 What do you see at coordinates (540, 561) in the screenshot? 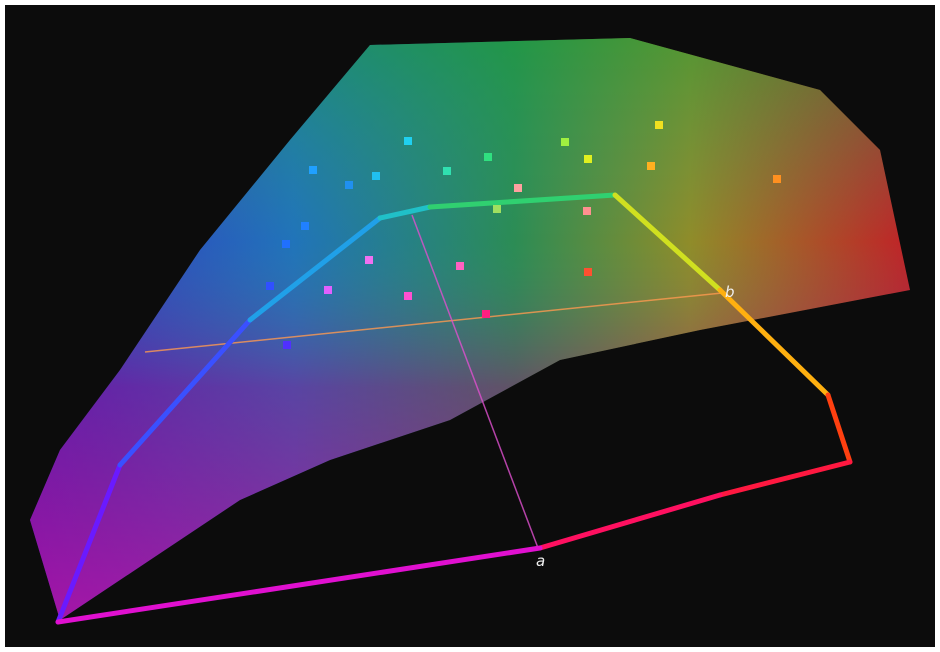
I see `a-axis-label: a` at bounding box center [540, 561].